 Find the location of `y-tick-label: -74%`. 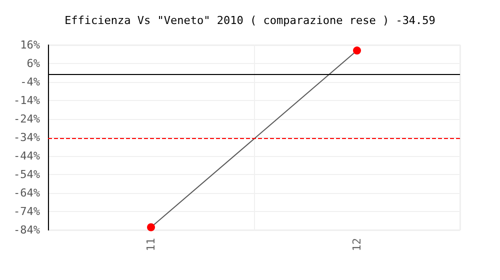

y-tick-label: -74% is located at coordinates (27, 211).